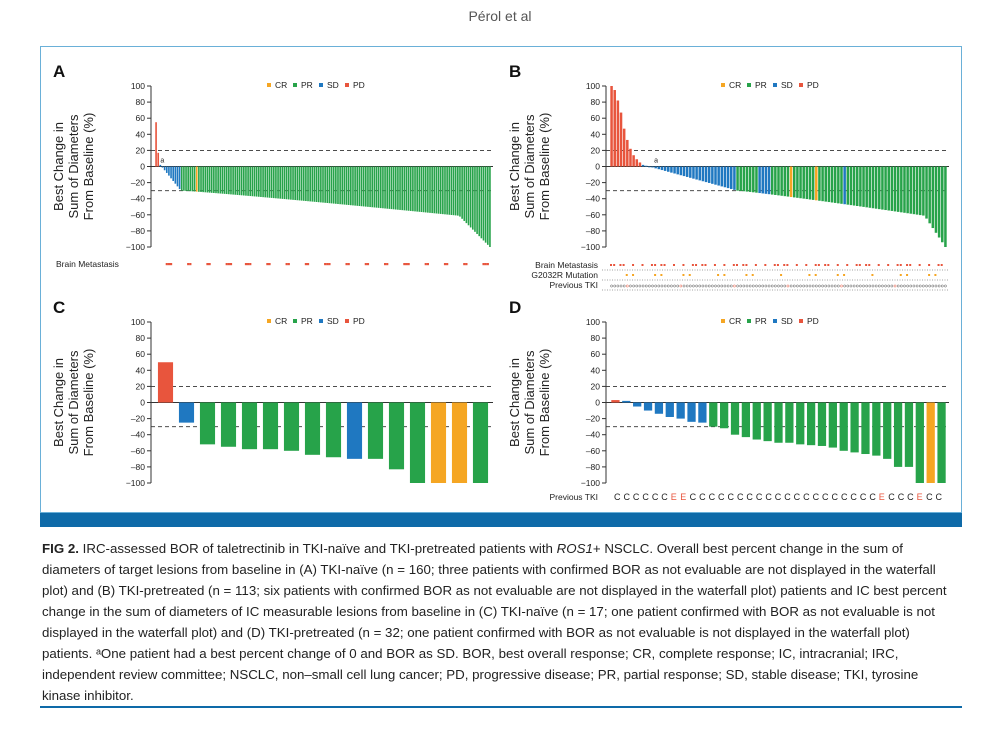  I want to click on previous-tki-code: E, so click(920, 497).